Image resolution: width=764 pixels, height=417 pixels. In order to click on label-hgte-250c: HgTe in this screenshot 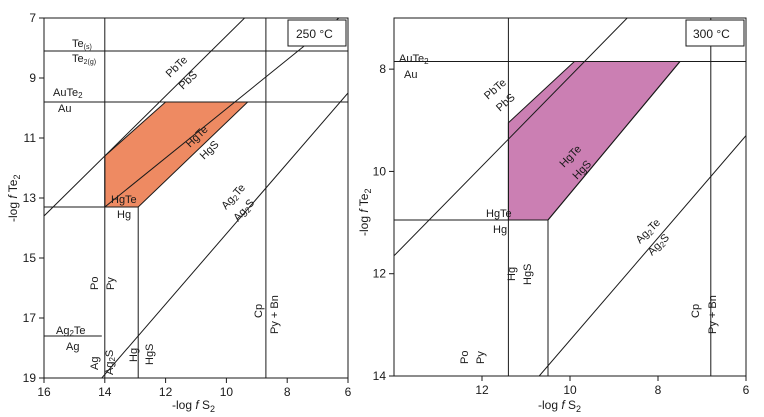, I will do `click(124, 200)`.